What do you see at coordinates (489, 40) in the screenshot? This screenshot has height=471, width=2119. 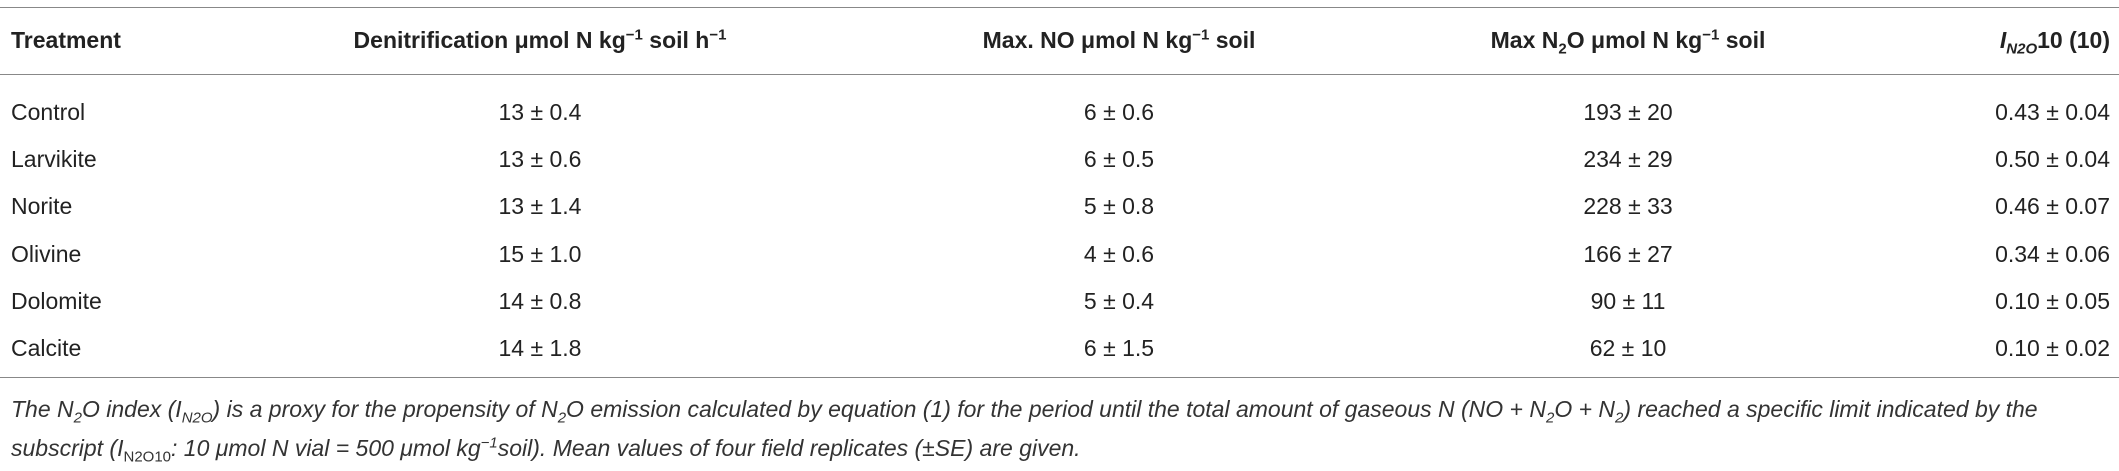 I see `header-text: Denitrification μmol N kg` at bounding box center [489, 40].